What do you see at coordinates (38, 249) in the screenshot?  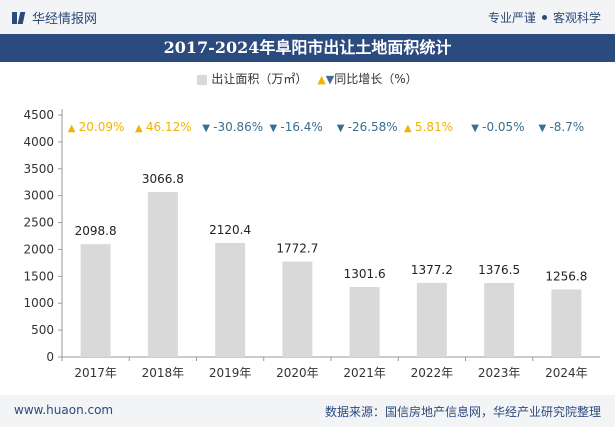 I see `y-tick-label: 2000` at bounding box center [38, 249].